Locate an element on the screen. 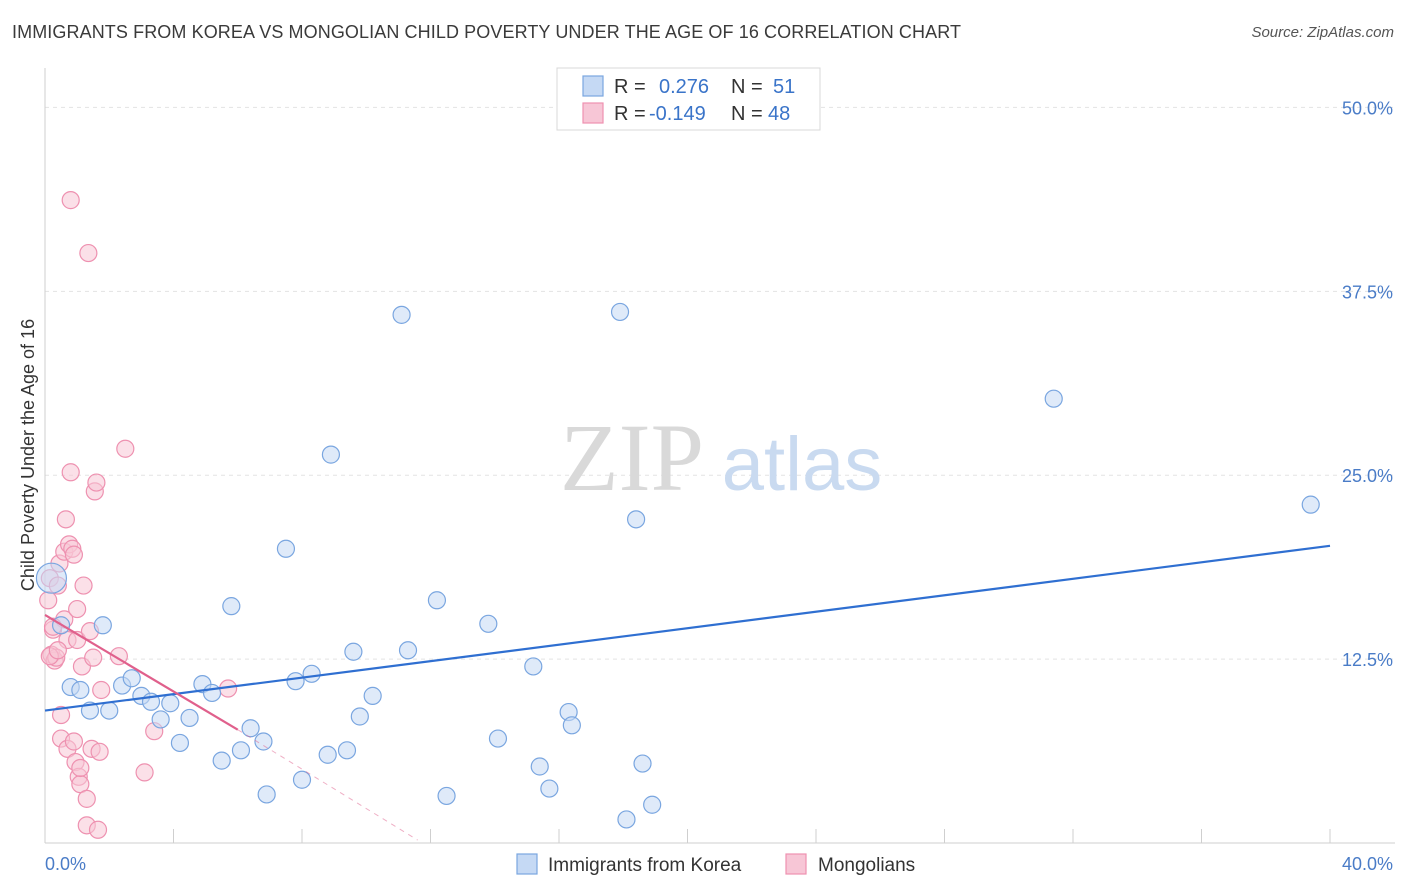 Image resolution: width=1406 pixels, height=892 pixels. bottom-legend-swatch-mongolians is located at coordinates (796, 864).